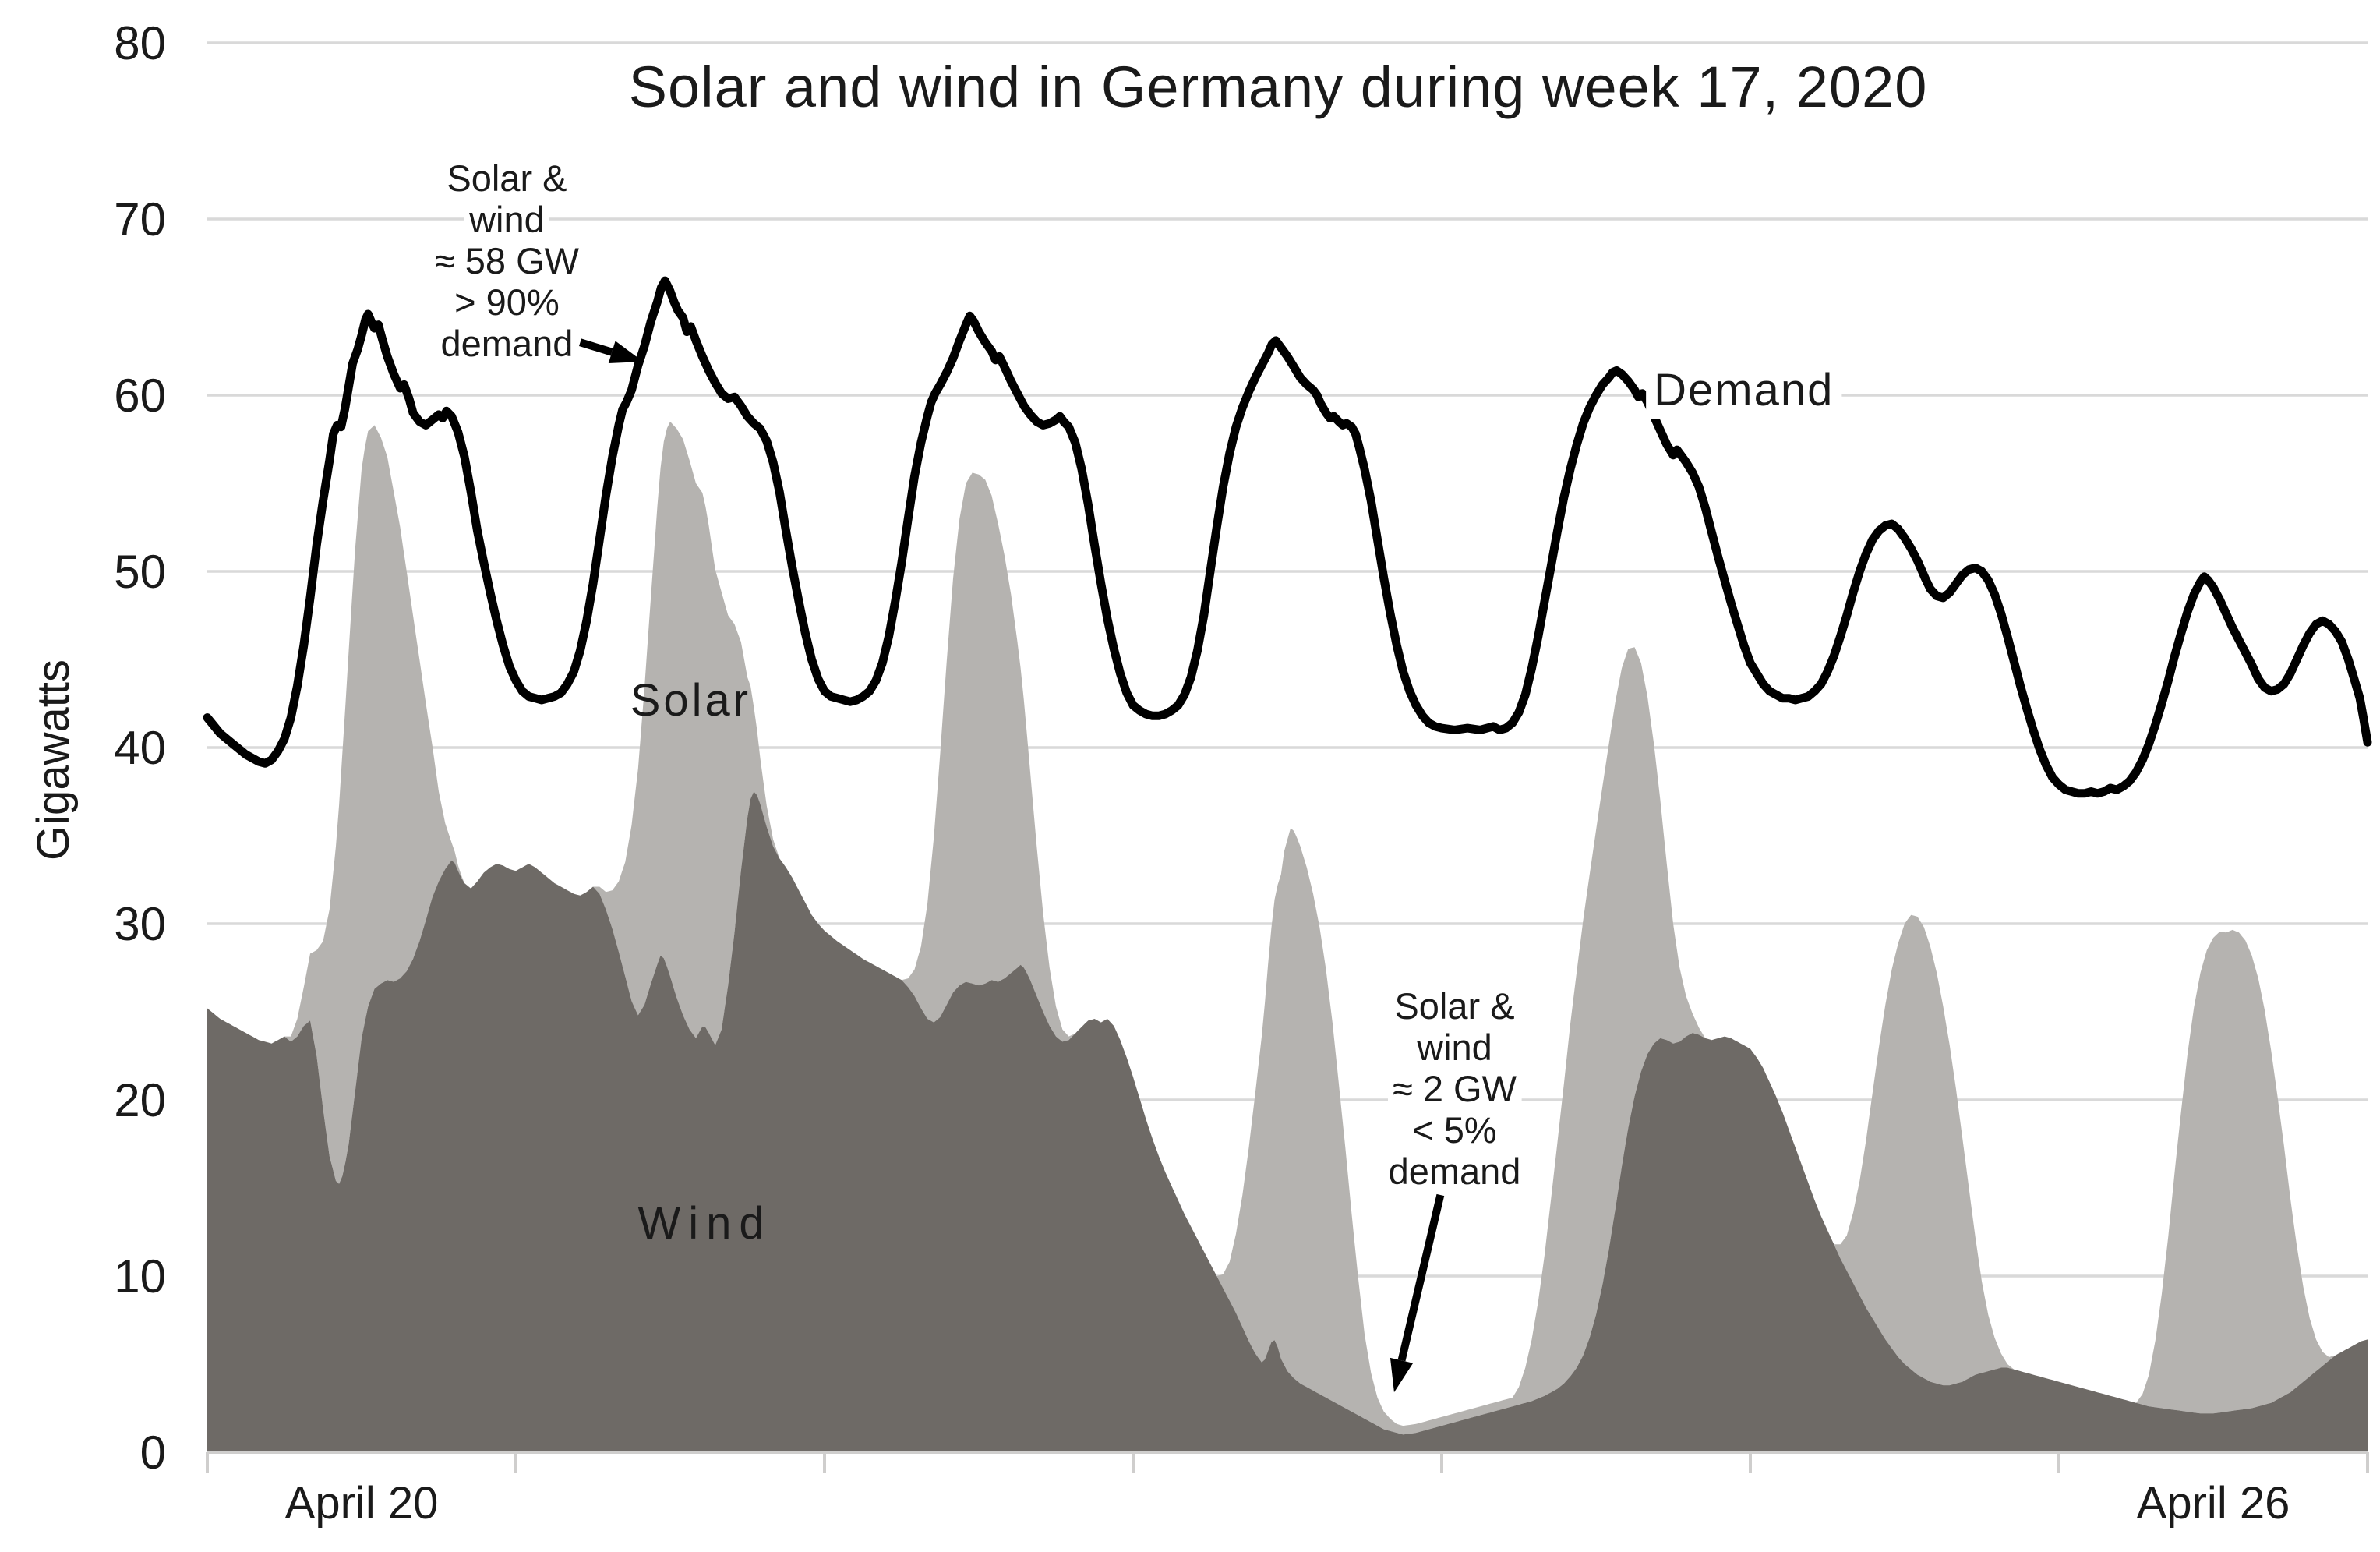 Image resolution: width=2380 pixels, height=1552 pixels. Describe the element at coordinates (362, 1504) in the screenshot. I see `x-axis-label-0: April 20` at that location.